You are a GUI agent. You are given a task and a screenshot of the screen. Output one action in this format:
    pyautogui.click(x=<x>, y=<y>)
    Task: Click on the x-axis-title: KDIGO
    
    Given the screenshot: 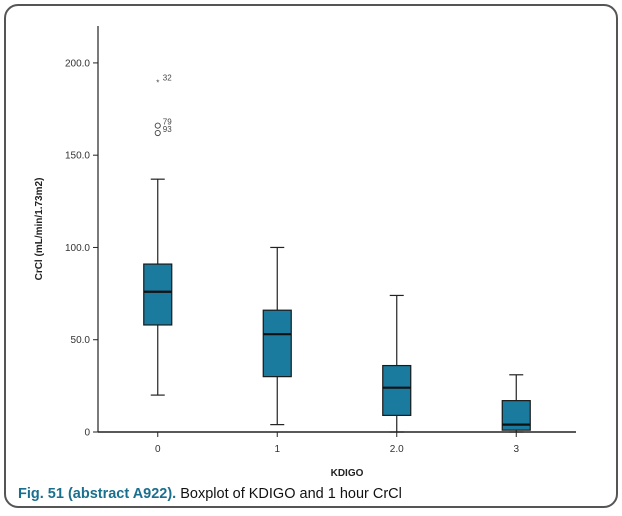 What is the action you would take?
    pyautogui.click(x=347, y=472)
    